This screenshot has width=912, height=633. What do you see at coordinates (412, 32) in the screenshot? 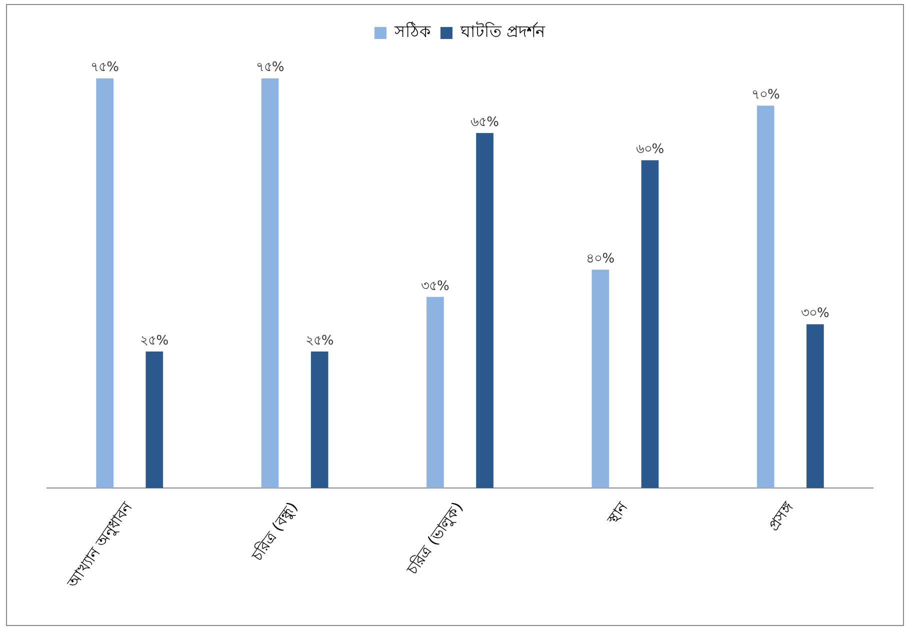
I see `legend-label: সঠিক` at bounding box center [412, 32].